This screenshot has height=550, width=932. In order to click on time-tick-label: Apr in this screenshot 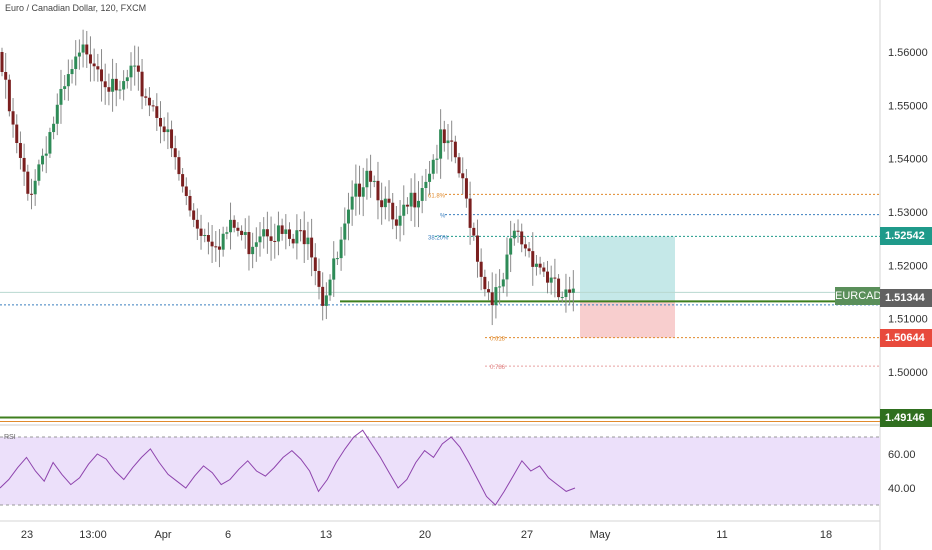, I will do `click(162, 535)`.